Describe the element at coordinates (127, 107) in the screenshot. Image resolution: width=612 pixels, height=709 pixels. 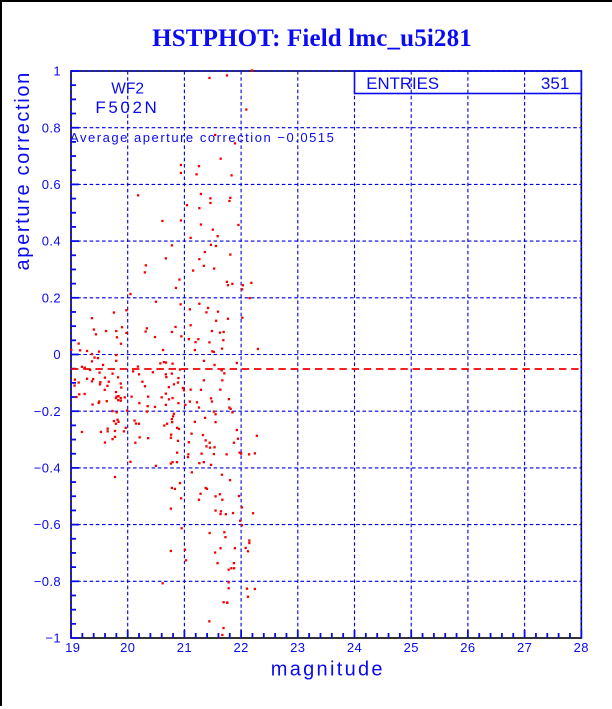
I see `svg-text: F502N` at that location.